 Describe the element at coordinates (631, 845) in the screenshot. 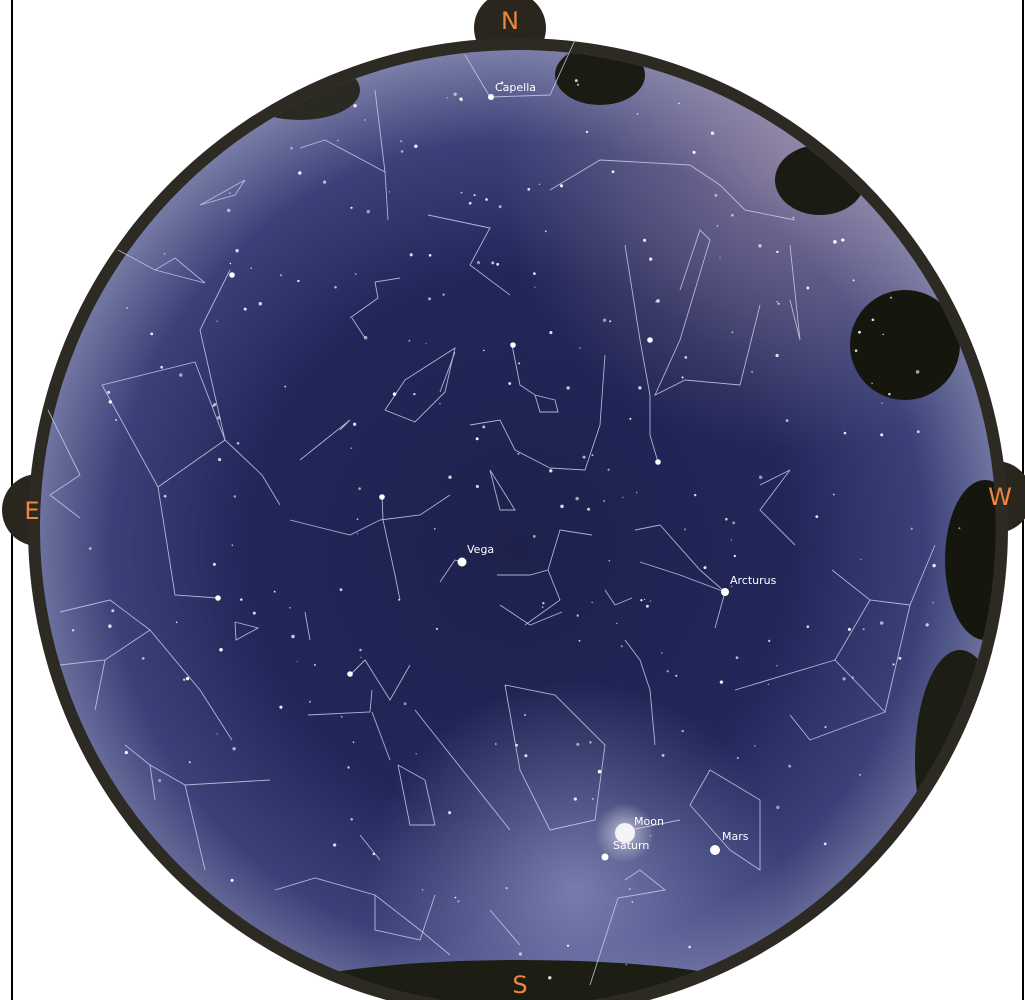

I see `object-label: Saturn` at that location.